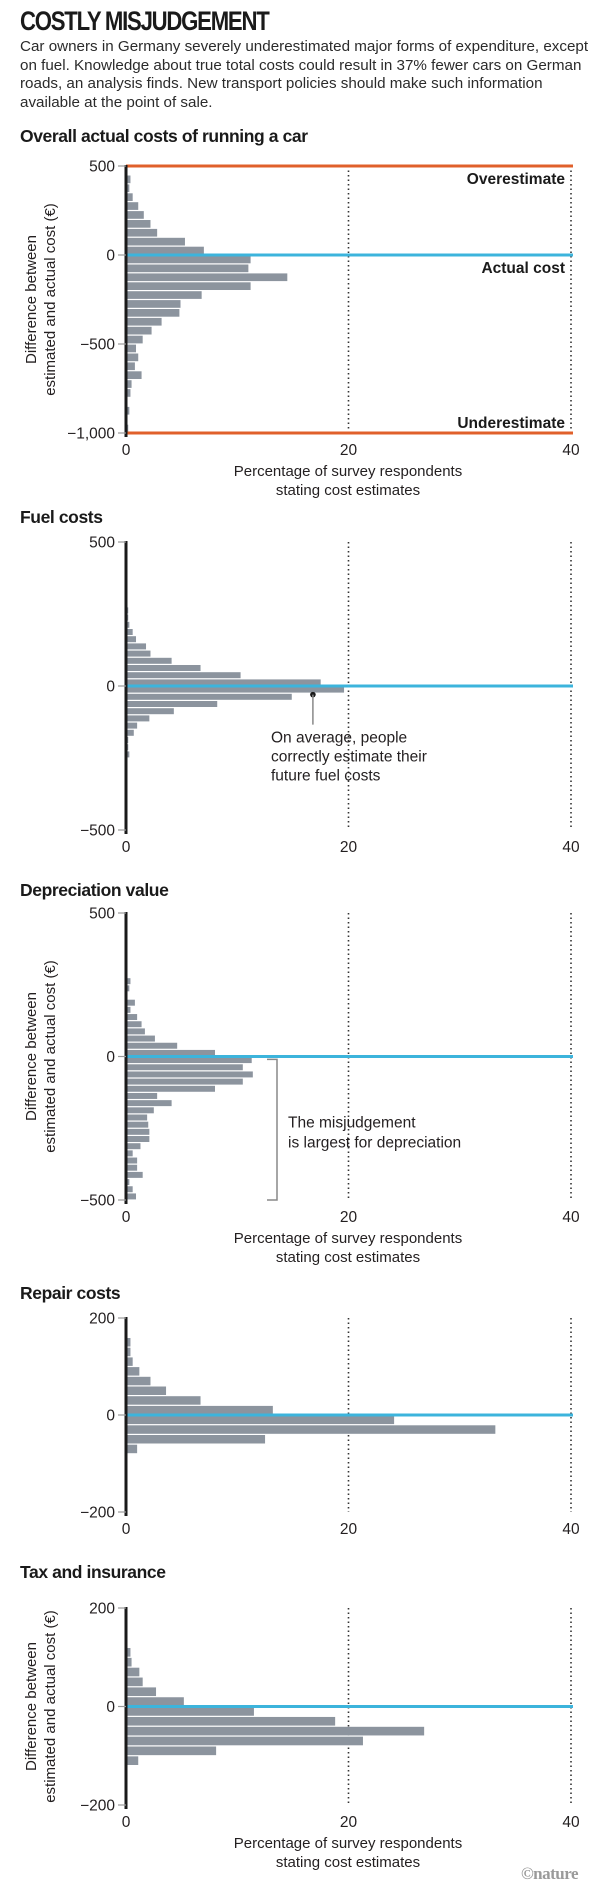 Image resolution: width=600 pixels, height=1888 pixels. I want to click on panel-title-fuel: Fuel costs, so click(61, 517).